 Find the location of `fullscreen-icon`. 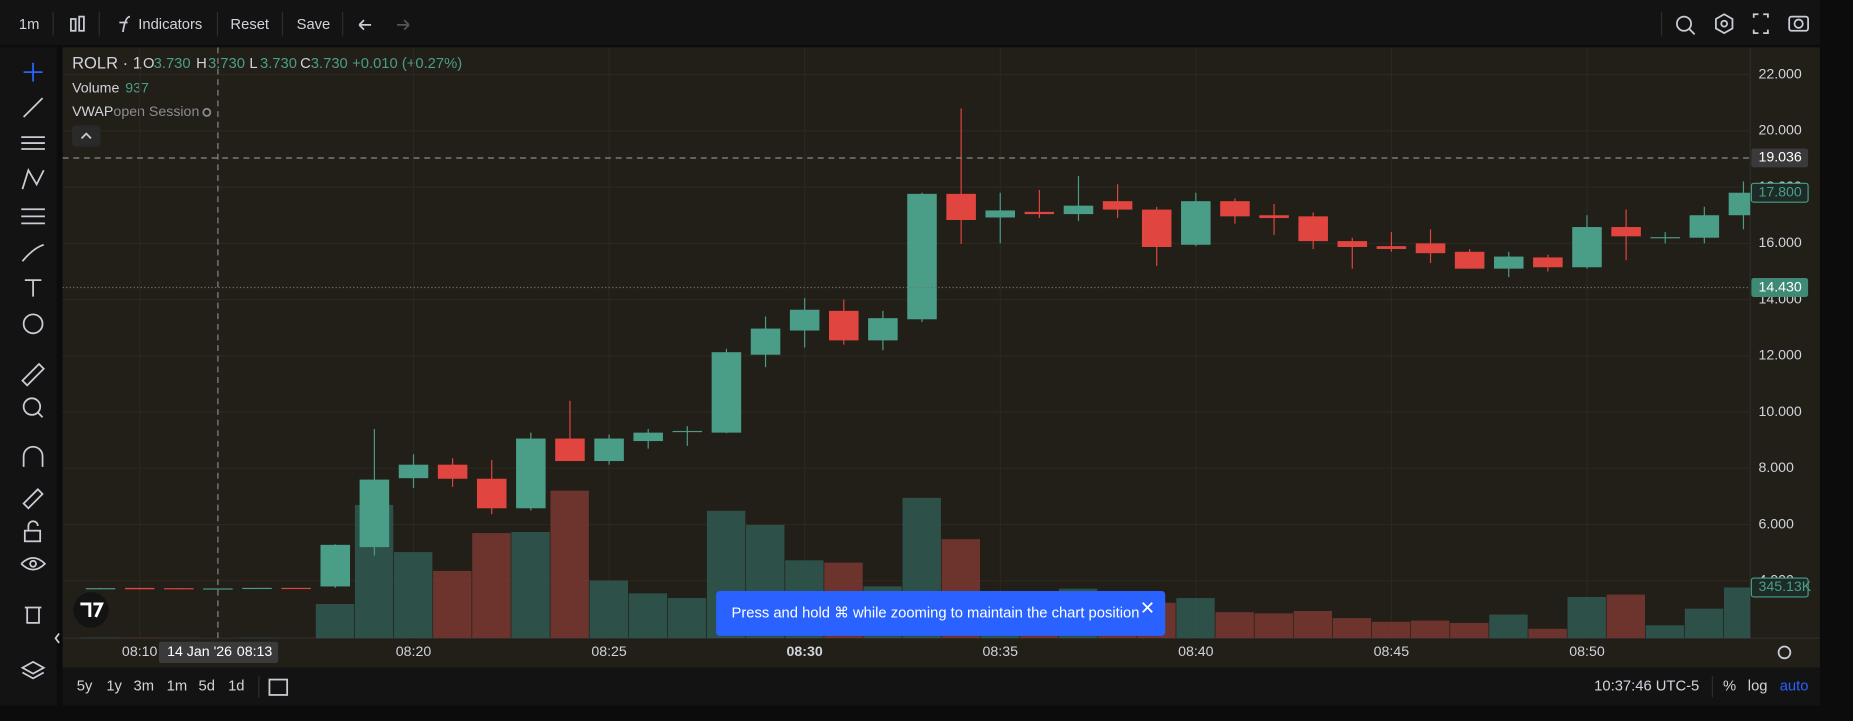

fullscreen-icon is located at coordinates (1760, 24).